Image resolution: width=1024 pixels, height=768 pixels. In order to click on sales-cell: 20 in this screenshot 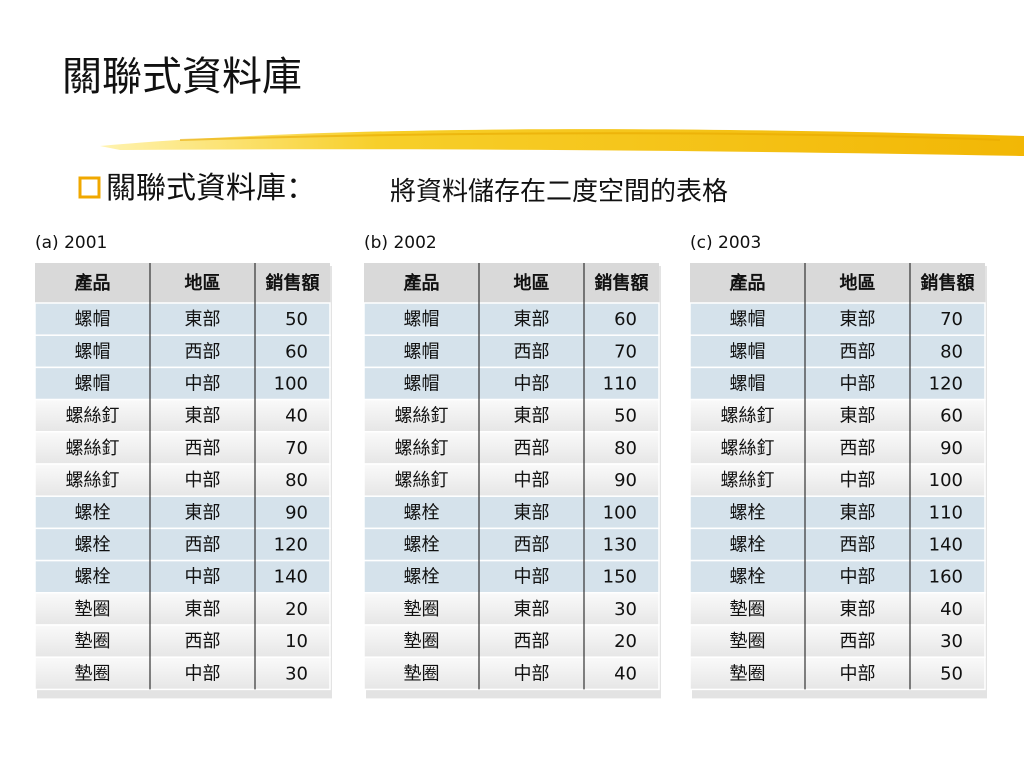, I will do `click(296, 609)`.